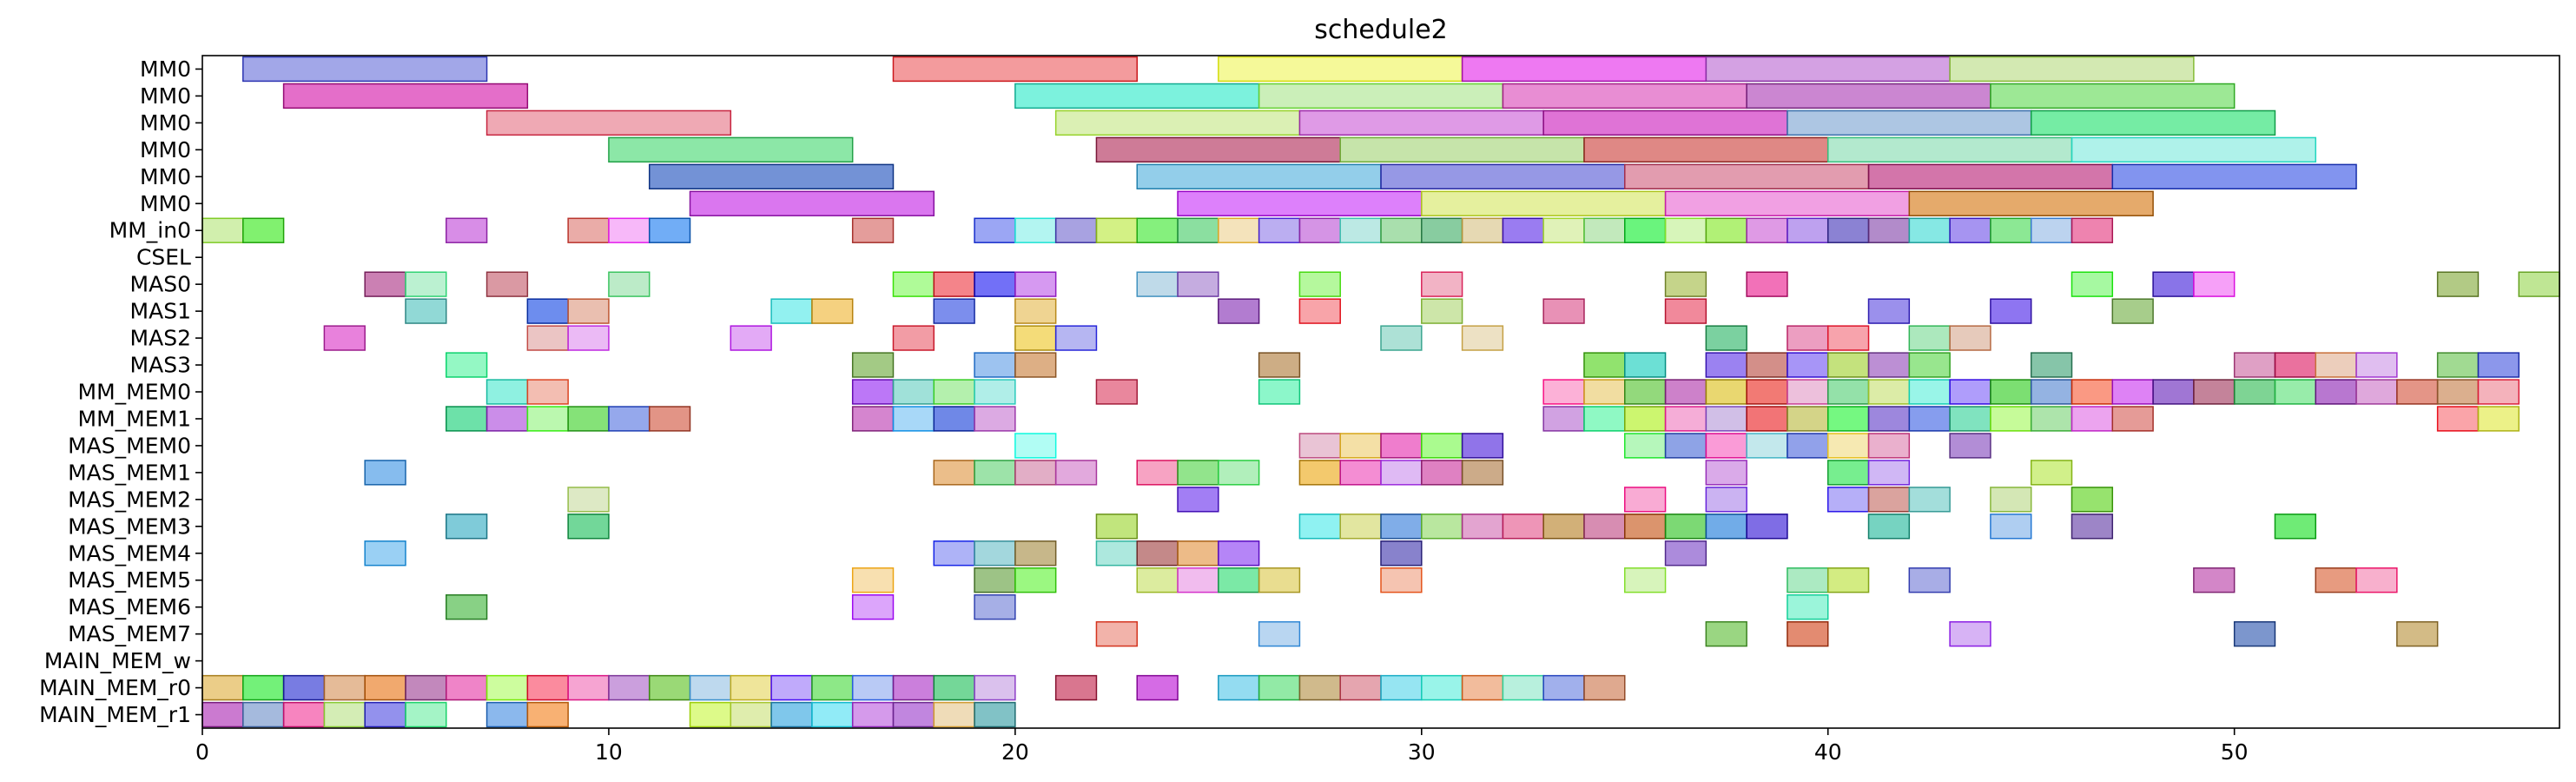 This screenshot has width=2576, height=782. Describe the element at coordinates (1222, 746) in the screenshot. I see `x-axis: 0 10 20 30 40 50` at that location.